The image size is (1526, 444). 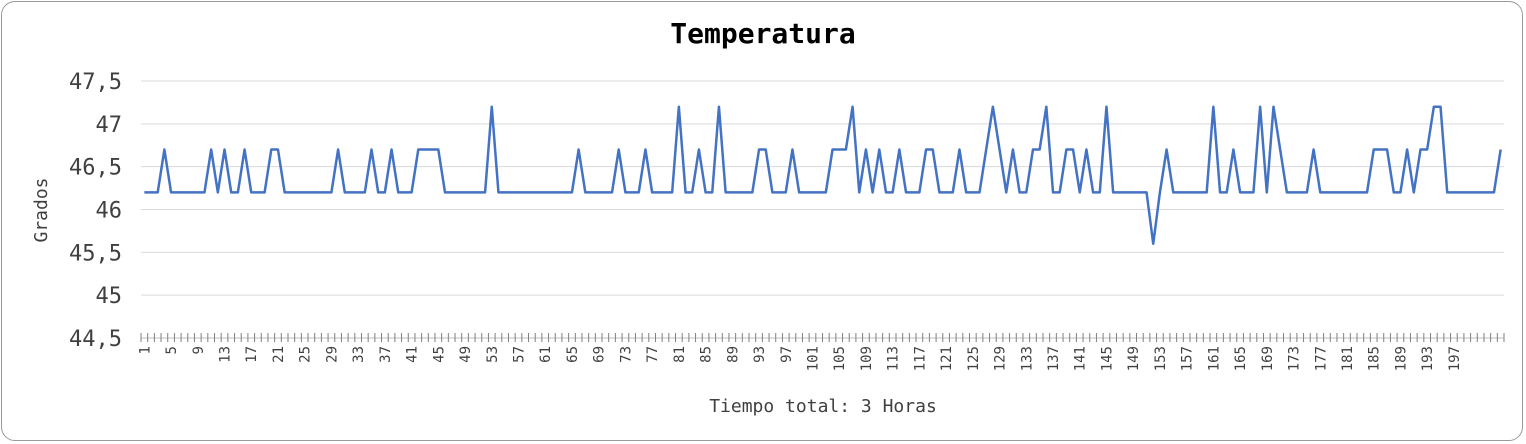 I want to click on x-tick-label: 129, so click(x=1001, y=358).